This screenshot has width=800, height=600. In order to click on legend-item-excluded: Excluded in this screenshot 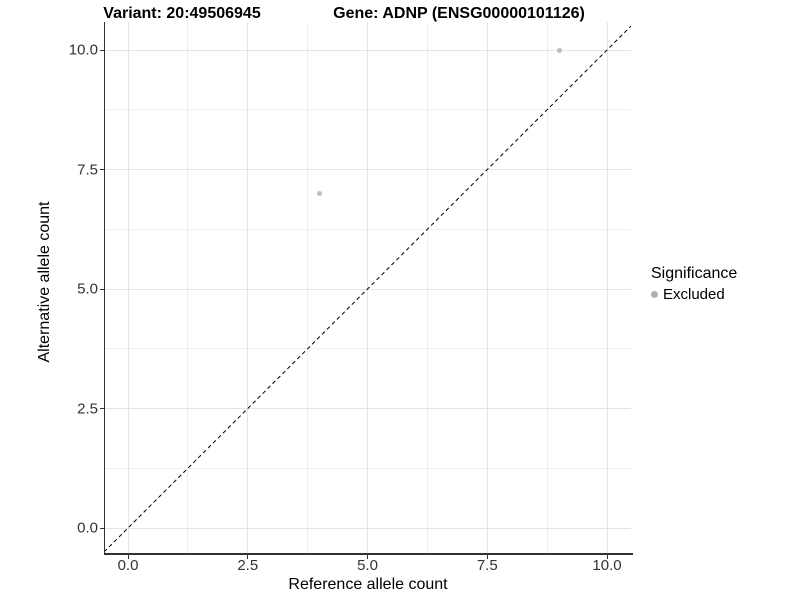, I will do `click(694, 294)`.